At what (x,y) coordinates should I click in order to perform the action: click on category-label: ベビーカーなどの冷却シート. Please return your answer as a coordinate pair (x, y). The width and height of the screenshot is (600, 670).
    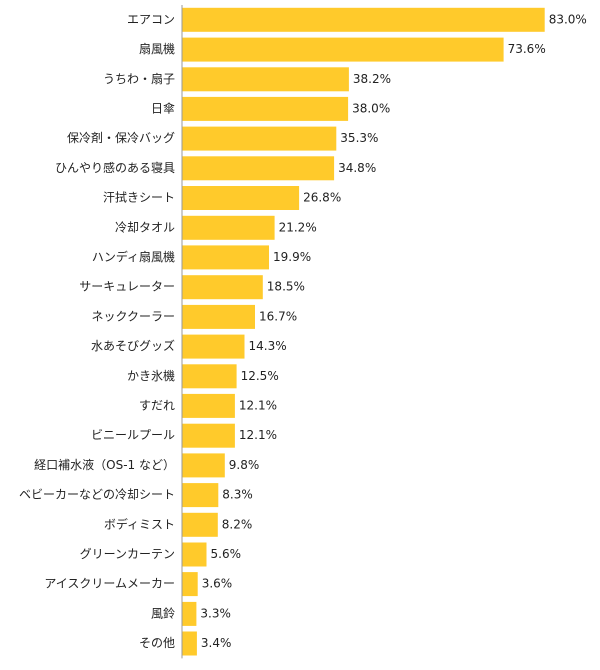
    Looking at the image, I should click on (97, 495).